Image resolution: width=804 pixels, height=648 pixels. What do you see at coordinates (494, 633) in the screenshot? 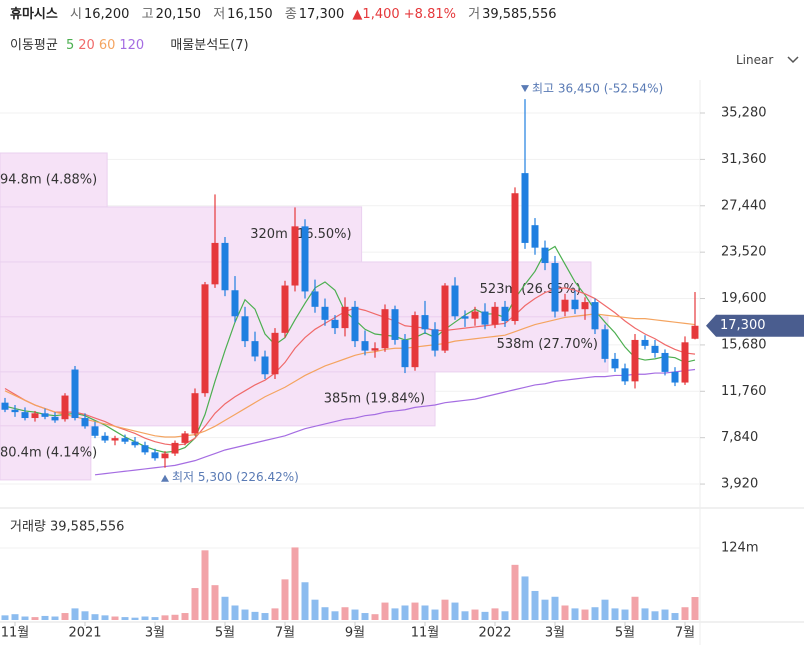
I see `x-tick-label: 2022` at bounding box center [494, 633].